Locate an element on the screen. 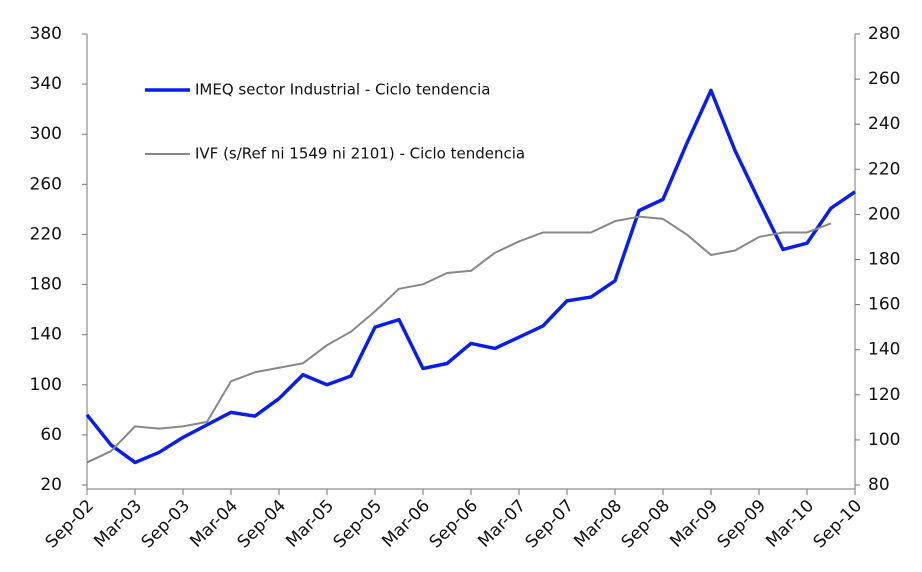 The width and height of the screenshot is (922, 572). x-tick-label: Mar-03 is located at coordinates (118, 524).